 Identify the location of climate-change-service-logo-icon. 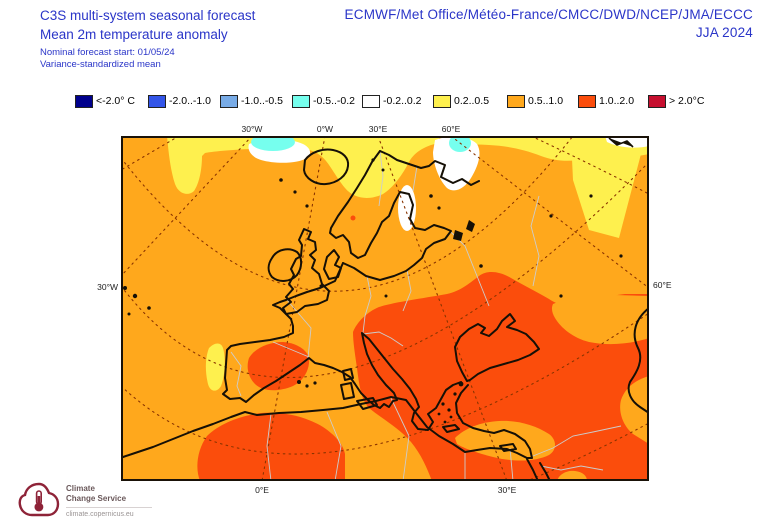
(39, 499).